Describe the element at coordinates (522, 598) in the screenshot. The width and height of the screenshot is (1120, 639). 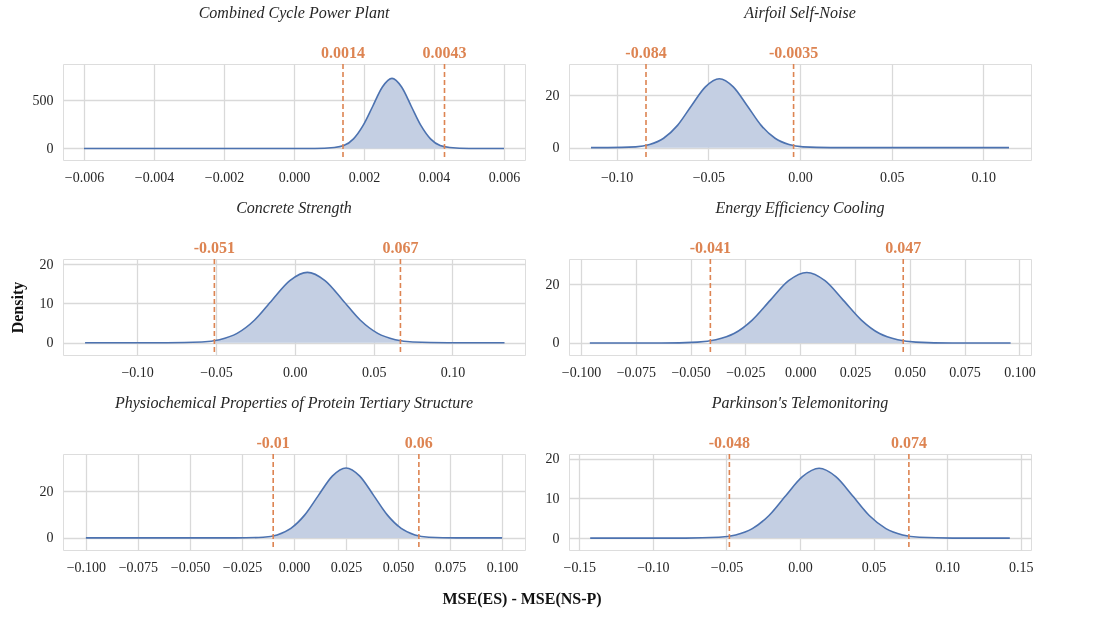
I see `x-axis-title: MSE(ES) - MSE(NS-P)` at that location.